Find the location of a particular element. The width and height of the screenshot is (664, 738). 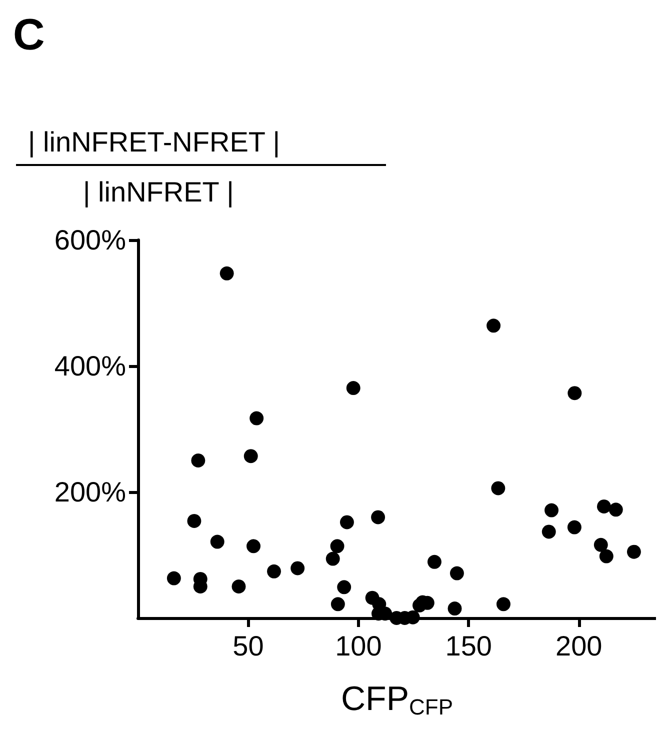

x-tick-label: 150 is located at coordinates (468, 646).